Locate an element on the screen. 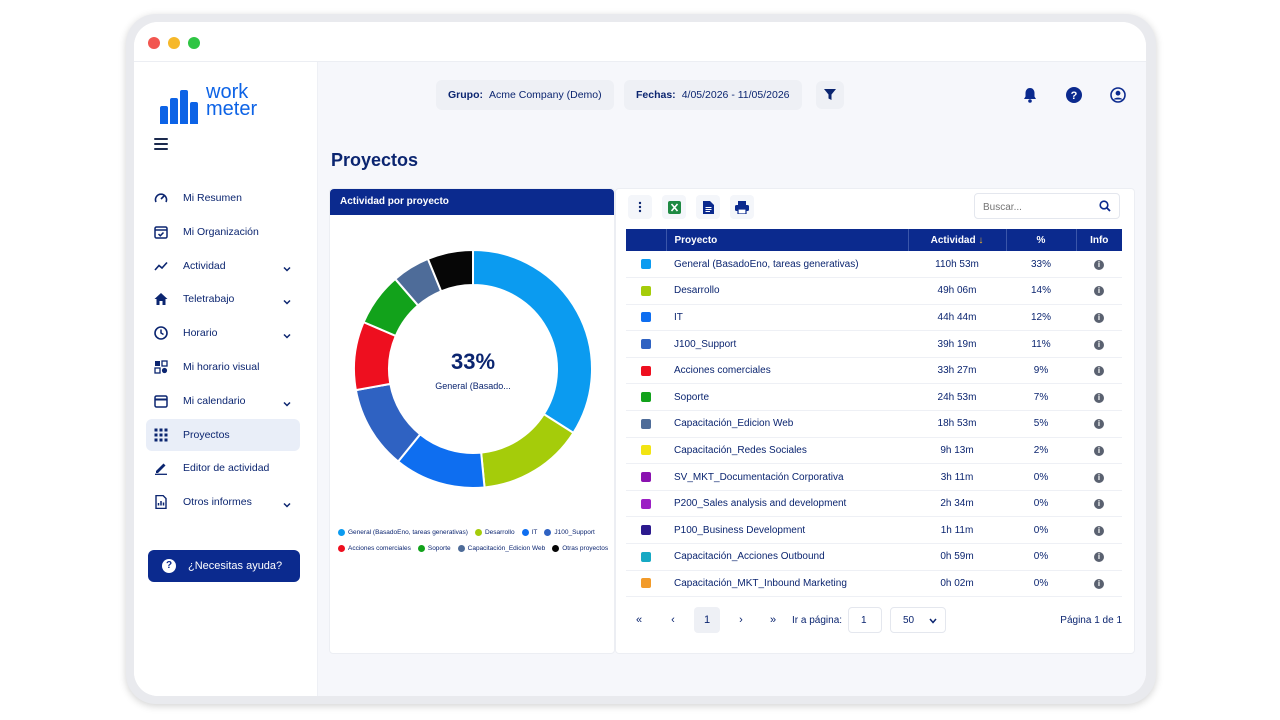 Image resolution: width=1280 pixels, height=720 pixels. legend-item: Acciones comerciales is located at coordinates (374, 548).